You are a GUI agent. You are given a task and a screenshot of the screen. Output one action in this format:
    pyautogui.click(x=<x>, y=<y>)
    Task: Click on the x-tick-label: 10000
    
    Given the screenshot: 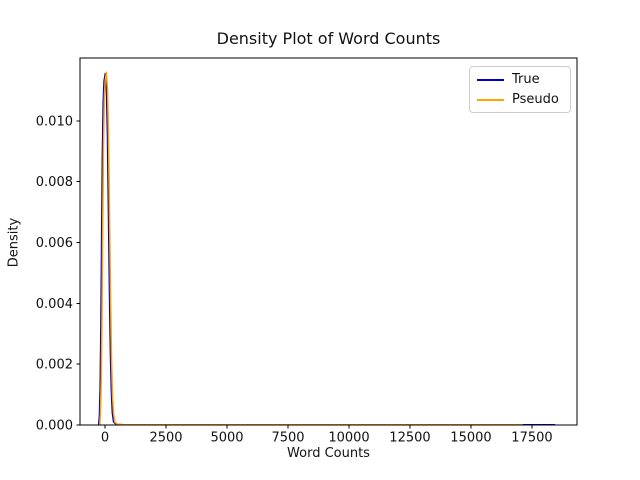 What is the action you would take?
    pyautogui.click(x=348, y=438)
    